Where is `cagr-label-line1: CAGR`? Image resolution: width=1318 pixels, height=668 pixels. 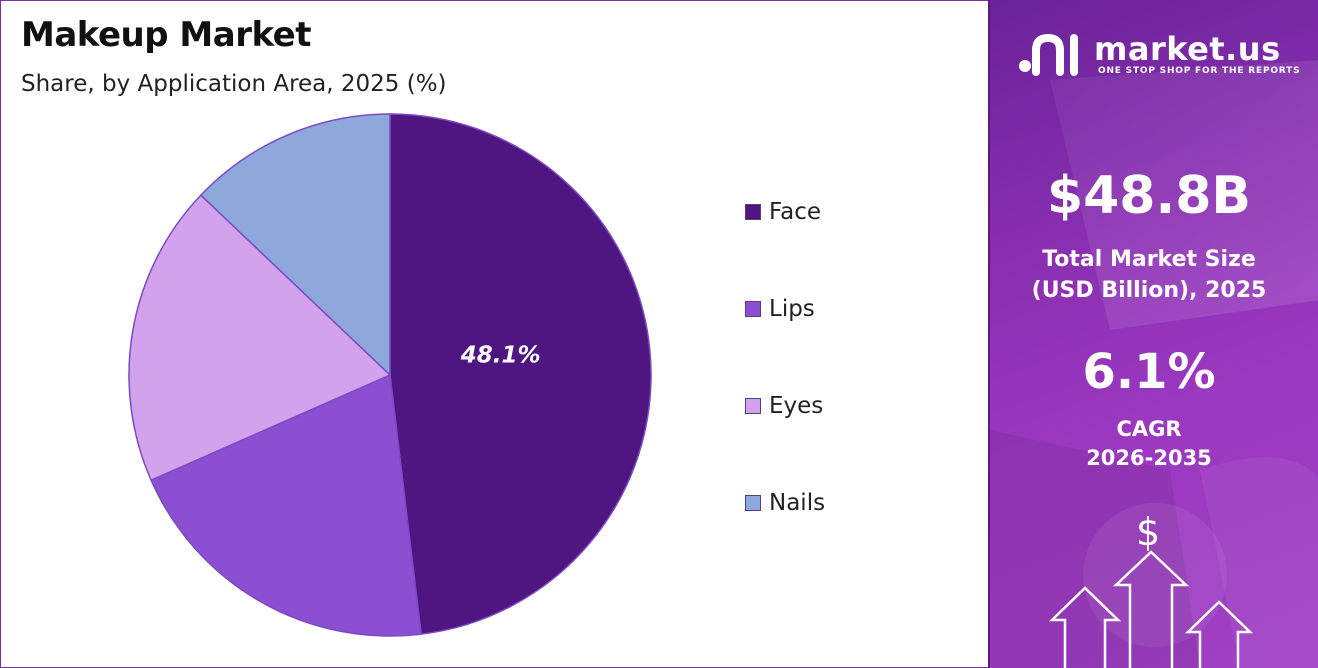 cagr-label-line1: CAGR is located at coordinates (1149, 429).